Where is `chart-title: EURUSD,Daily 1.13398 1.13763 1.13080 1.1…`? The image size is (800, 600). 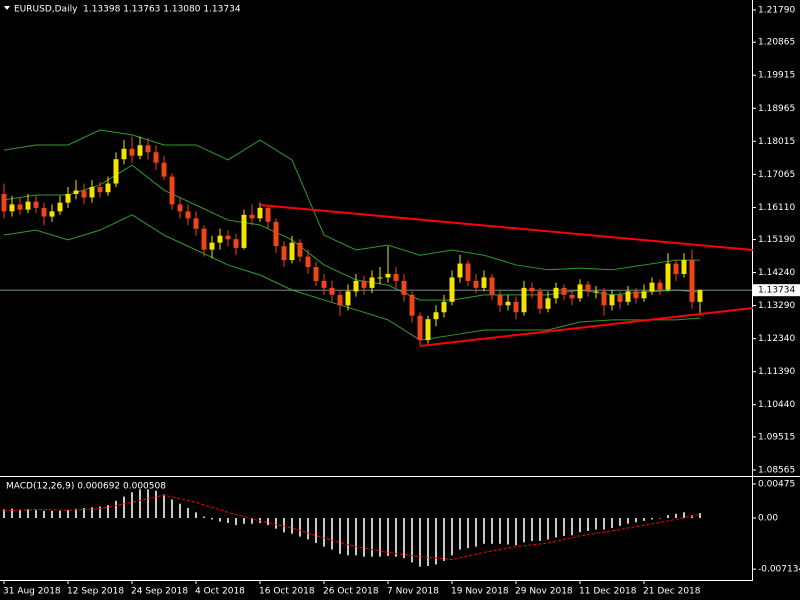
chart-title: EURUSD,Daily 1.13398 1.13763 1.13080 1.1… is located at coordinates (127, 10).